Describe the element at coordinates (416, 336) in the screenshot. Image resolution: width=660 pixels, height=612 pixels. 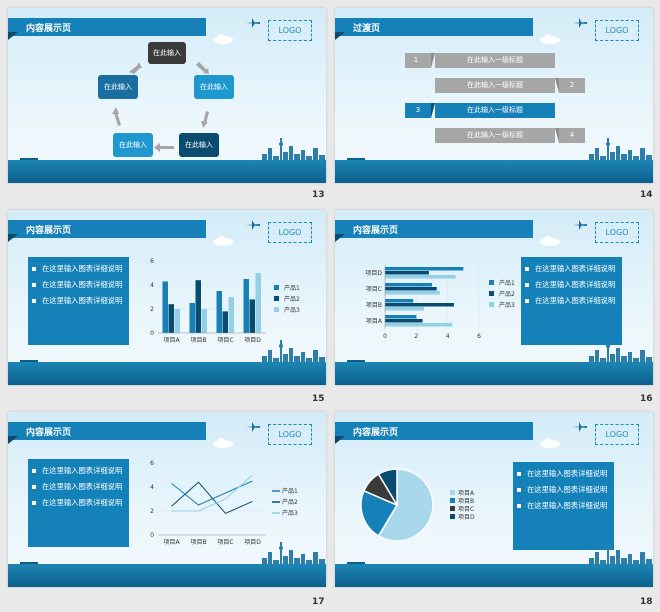
I see `x-tick-label: 2` at that location.